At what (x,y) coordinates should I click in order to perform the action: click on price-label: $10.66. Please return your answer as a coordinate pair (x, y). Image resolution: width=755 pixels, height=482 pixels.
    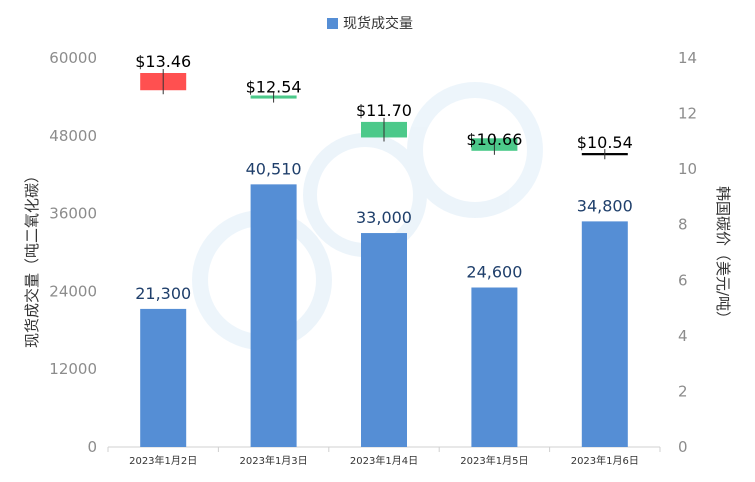
    Looking at the image, I should click on (494, 139).